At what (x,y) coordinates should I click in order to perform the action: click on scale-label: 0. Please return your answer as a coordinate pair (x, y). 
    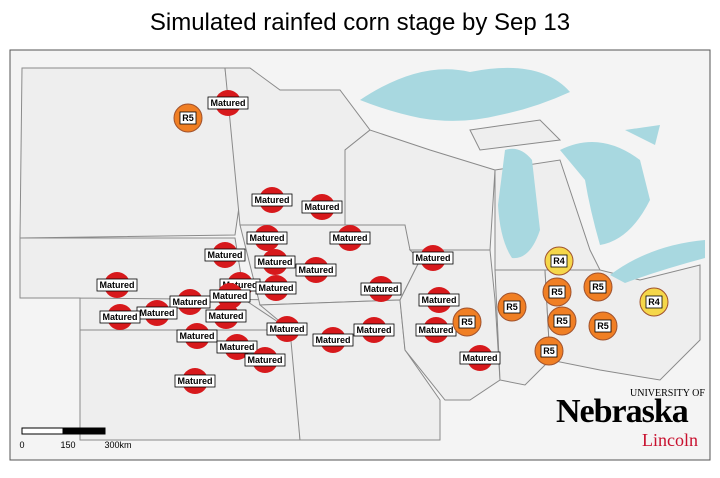
    Looking at the image, I should click on (21, 445).